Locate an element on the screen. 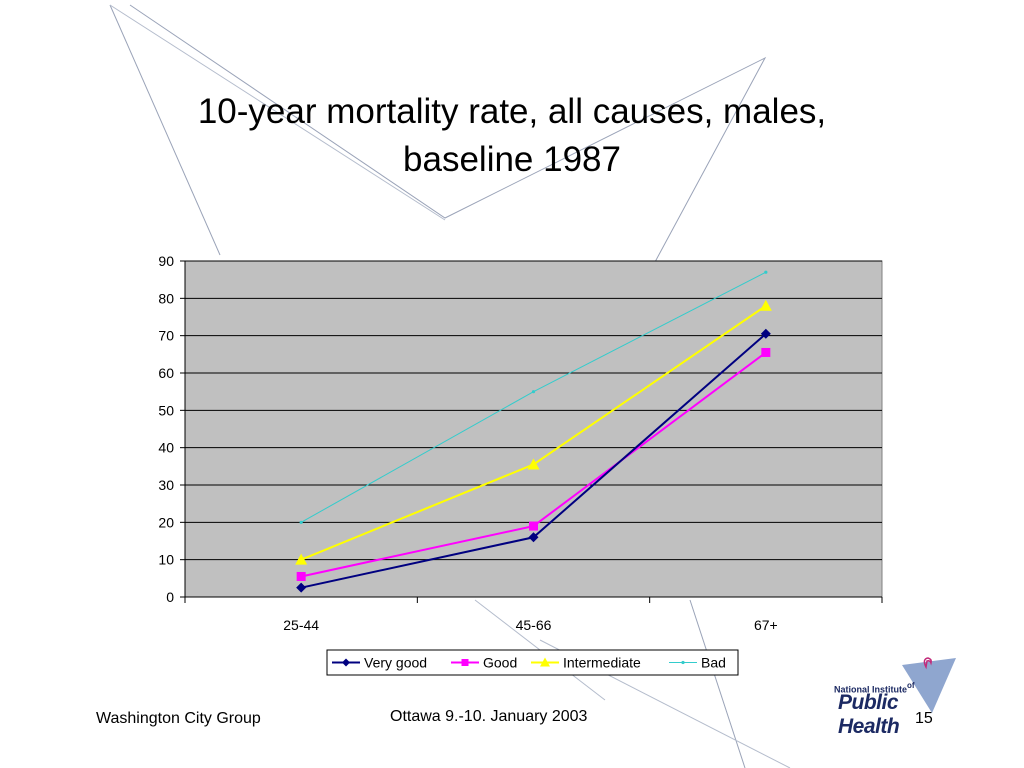 This screenshot has width=1024, height=768. niph-logo: National Instituteof Public Health is located at coordinates (899, 696).